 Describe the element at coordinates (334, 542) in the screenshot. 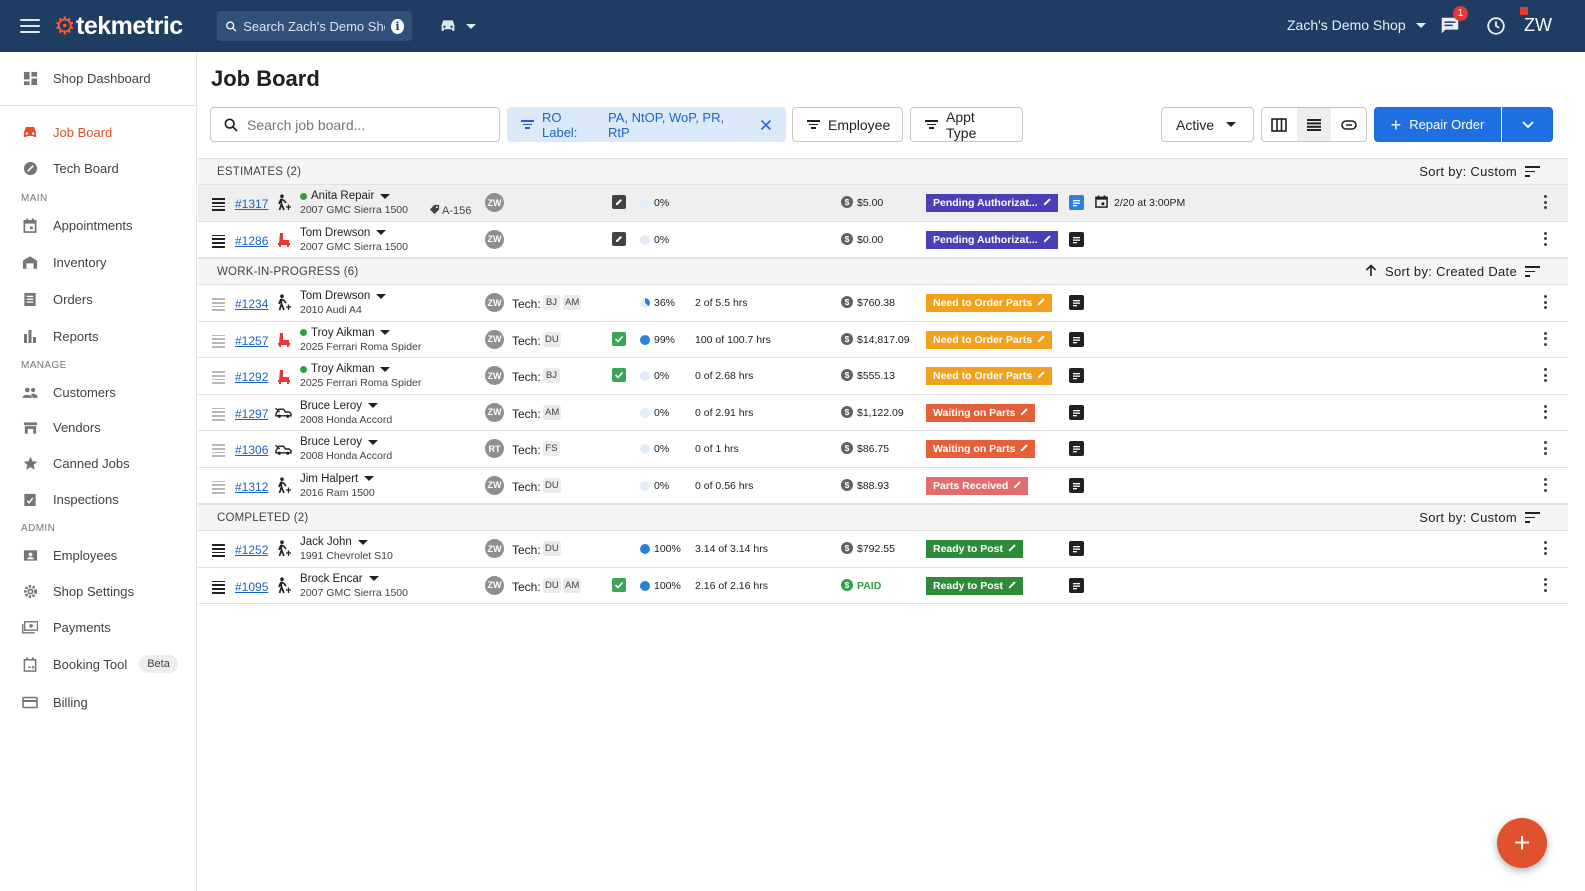

I see `customer-name: Jack John` at that location.